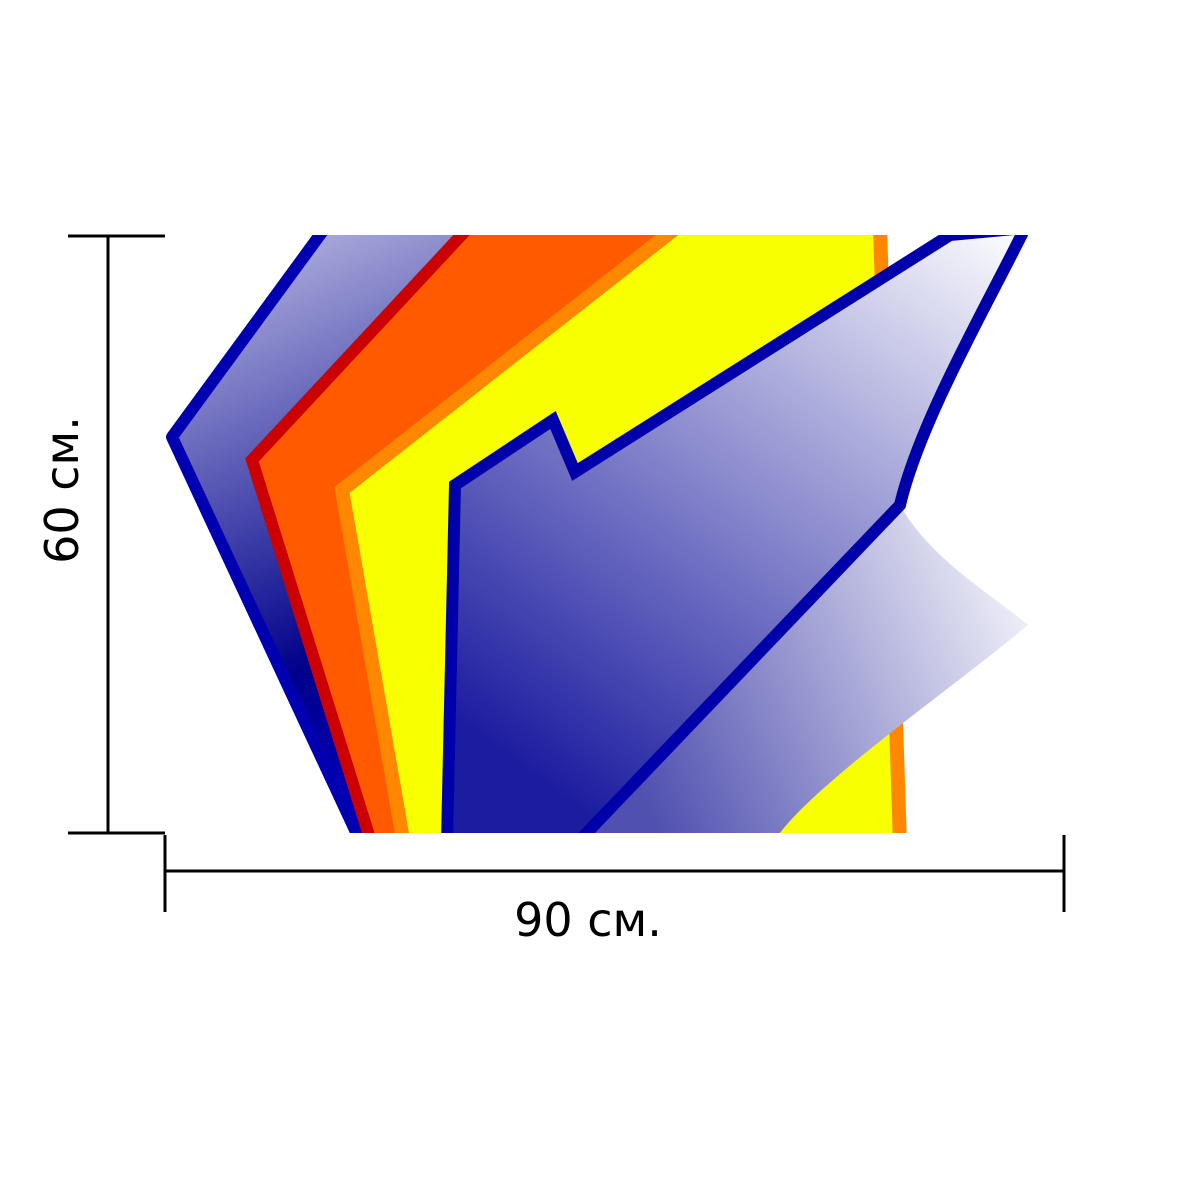  What do you see at coordinates (614, 873) in the screenshot?
I see `width-dimension` at bounding box center [614, 873].